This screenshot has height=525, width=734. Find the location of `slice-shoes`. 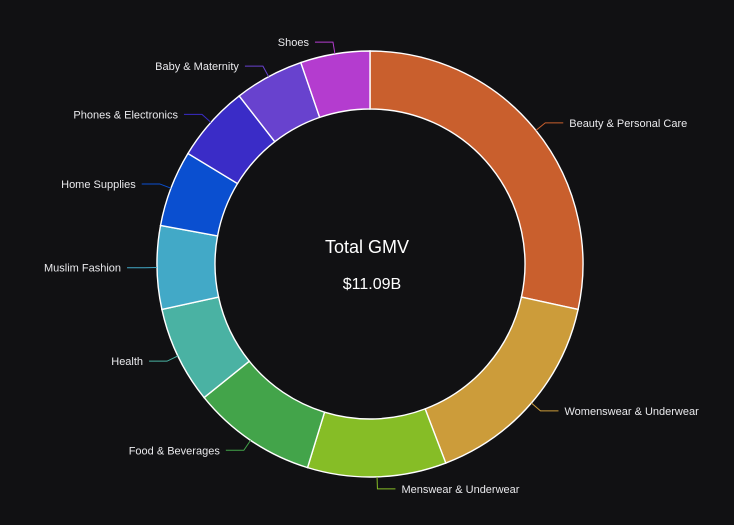

slice-shoes is located at coordinates (335, 84).